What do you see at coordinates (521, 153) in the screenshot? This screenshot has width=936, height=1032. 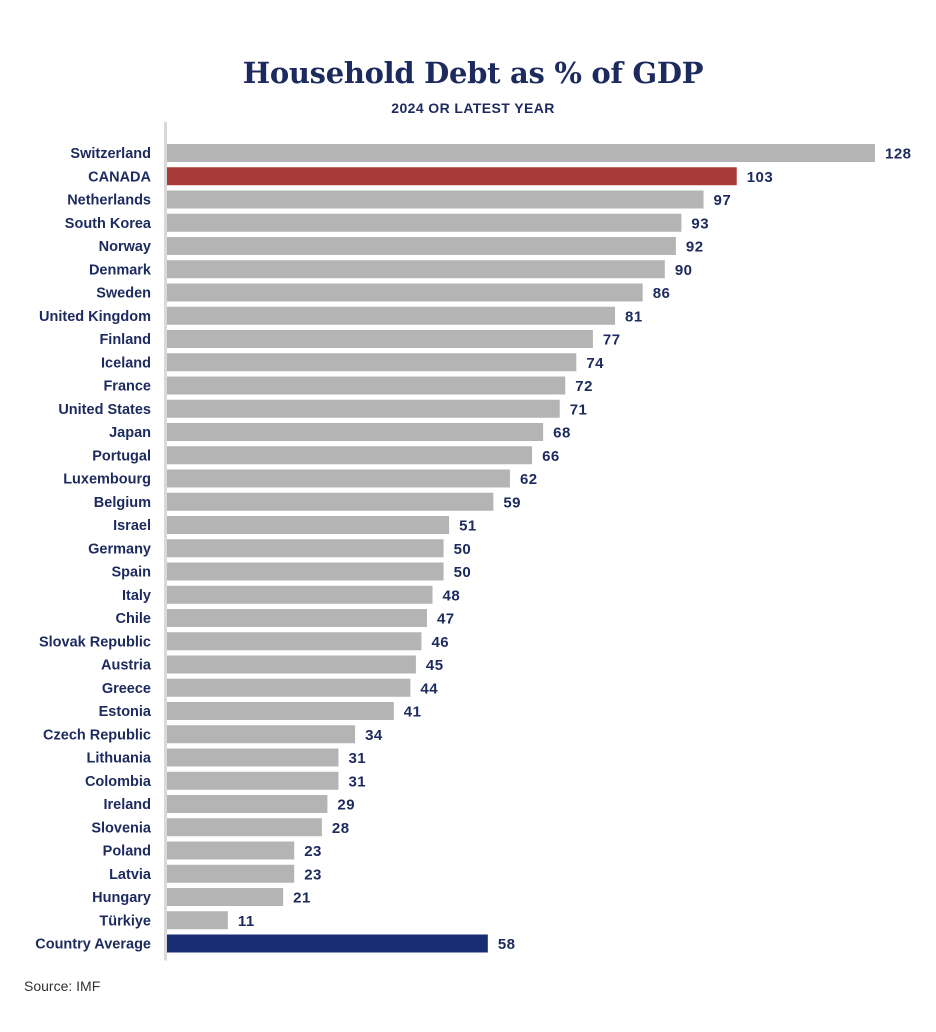 I see `bar-switzerland` at bounding box center [521, 153].